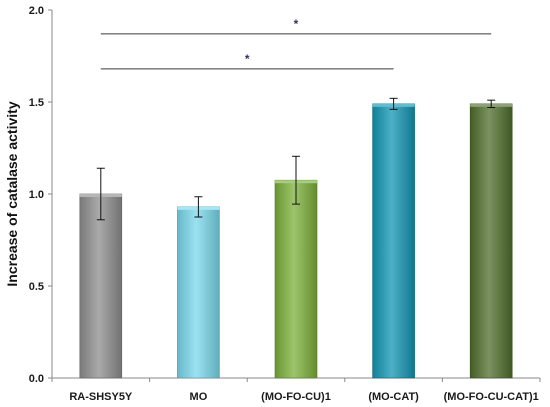 This screenshot has height=407, width=550. I want to click on y-tick-label: 1.0, so click(36, 195).